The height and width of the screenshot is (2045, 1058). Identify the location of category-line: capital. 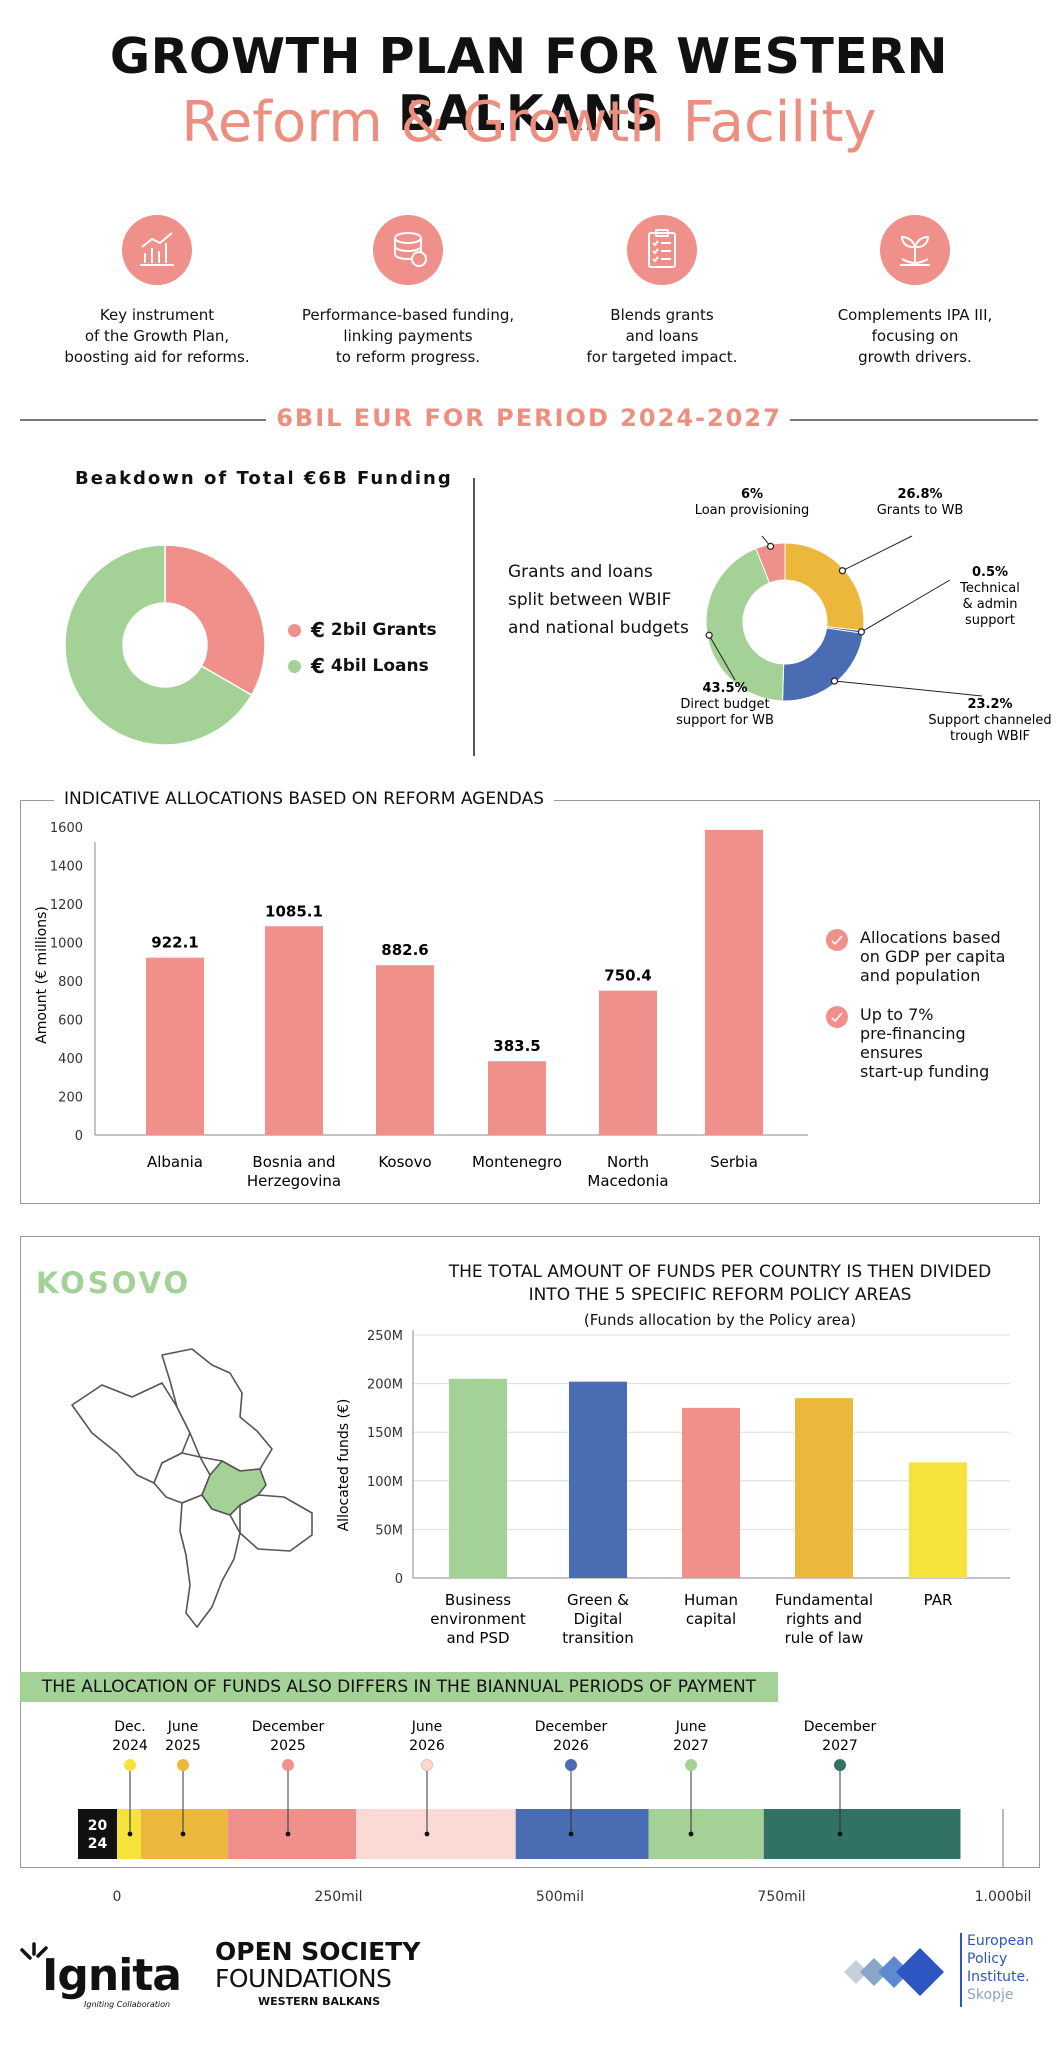
(711, 1619).